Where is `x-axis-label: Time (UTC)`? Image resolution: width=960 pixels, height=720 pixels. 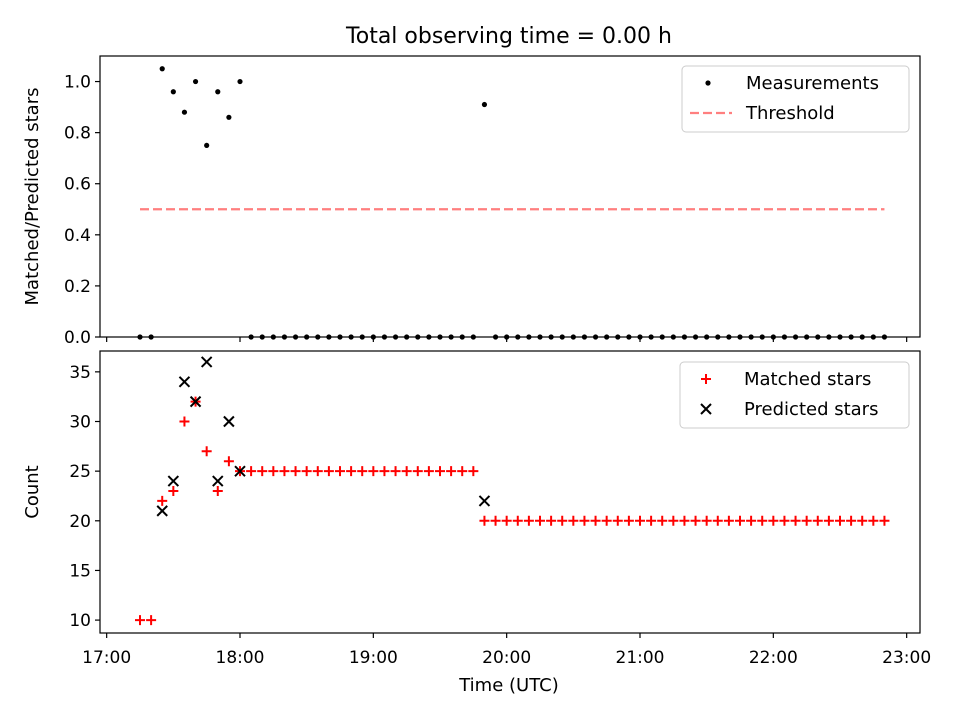
x-axis-label: Time (UTC) is located at coordinates (508, 685).